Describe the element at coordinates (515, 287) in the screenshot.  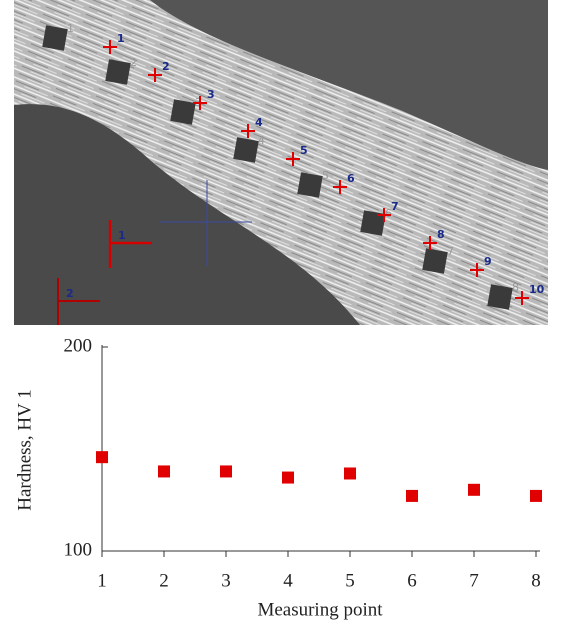
I see `indent-label: 8` at that location.